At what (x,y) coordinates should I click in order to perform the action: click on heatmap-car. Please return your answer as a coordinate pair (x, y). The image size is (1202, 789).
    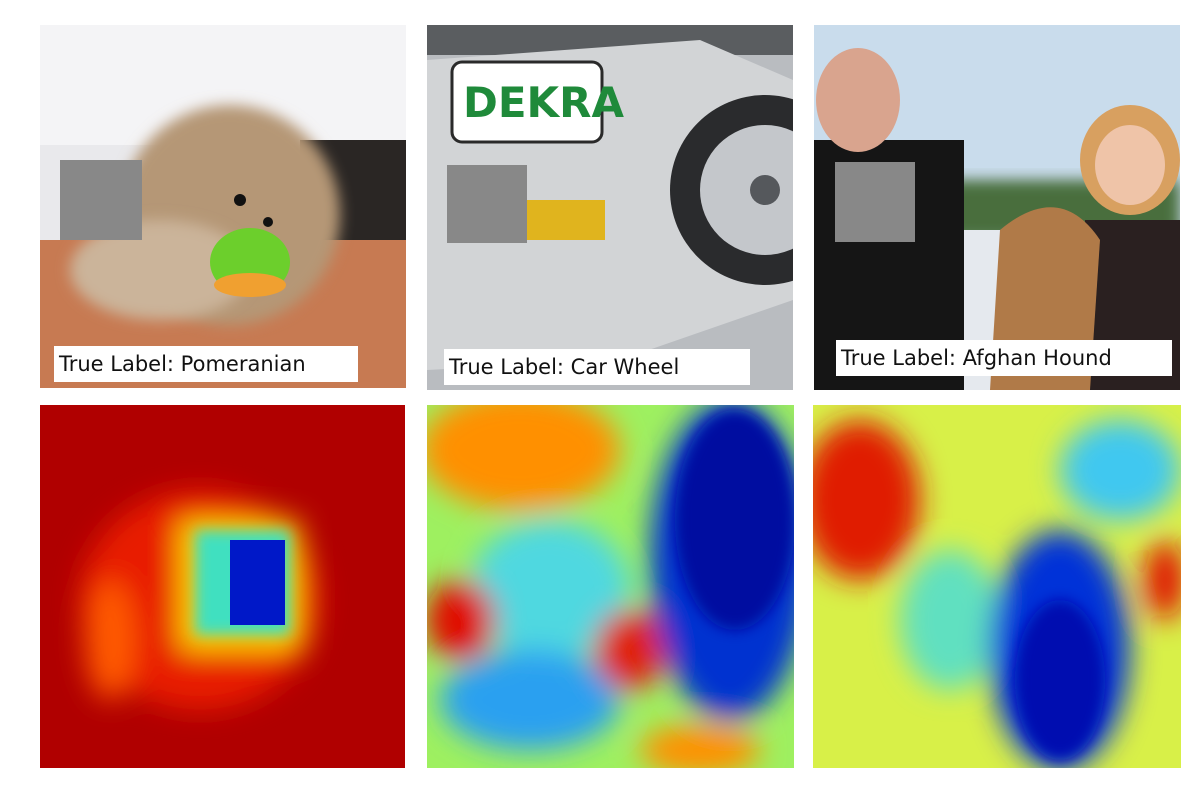
    Looking at the image, I should click on (610, 586).